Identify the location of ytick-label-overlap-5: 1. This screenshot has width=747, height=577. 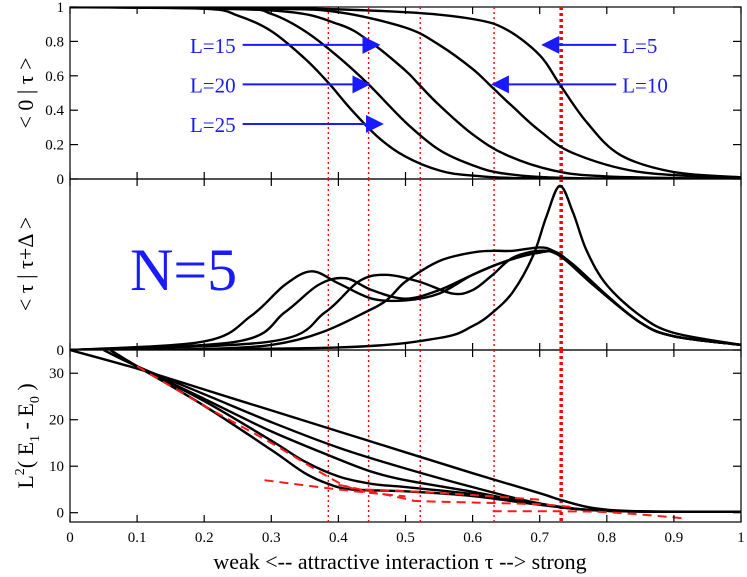
(61, 8).